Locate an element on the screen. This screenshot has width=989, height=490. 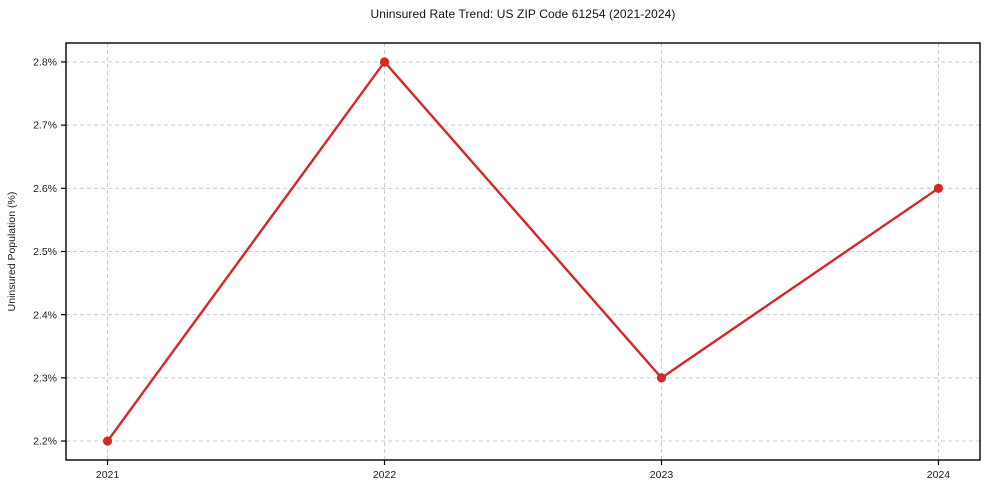
y-tick-label: 2.4% is located at coordinates (45, 315).